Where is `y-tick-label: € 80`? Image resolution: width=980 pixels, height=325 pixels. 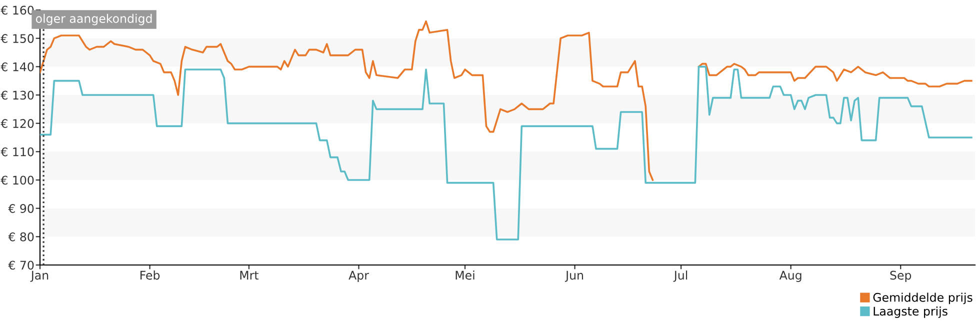 y-tick-label: € 80 is located at coordinates (21, 237).